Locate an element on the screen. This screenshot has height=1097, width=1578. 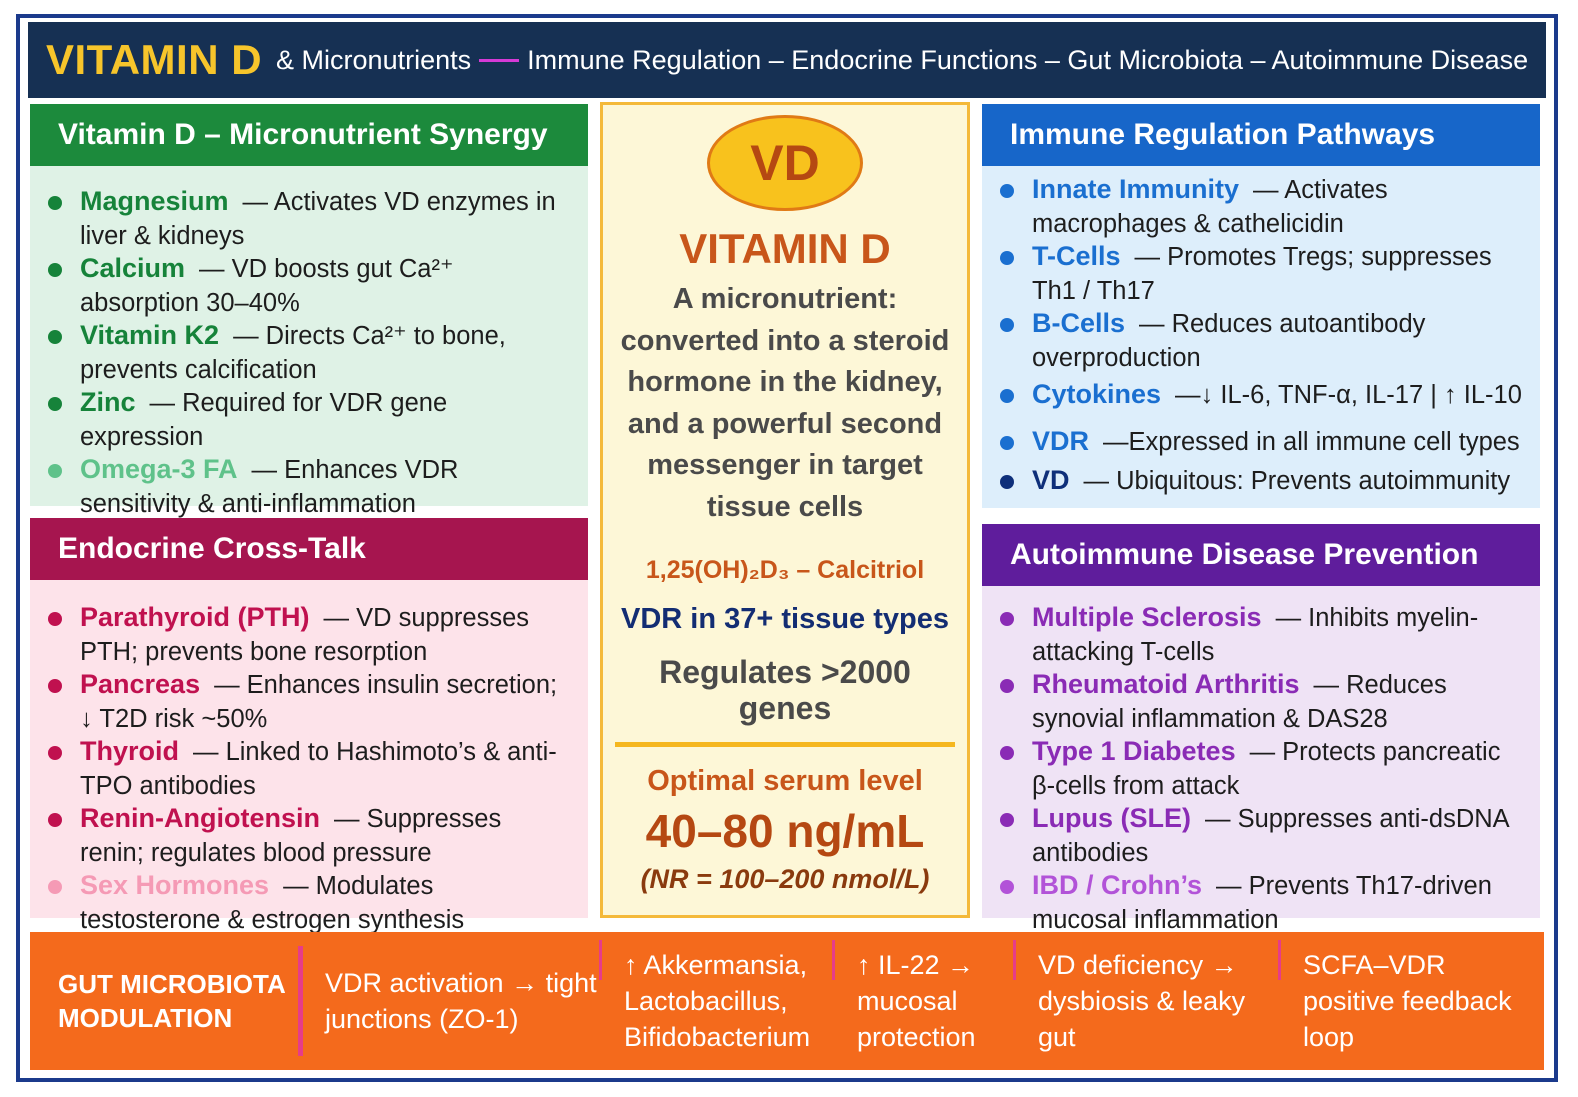
item-name: Rheumatoid Arthritis is located at coordinates (1166, 684).